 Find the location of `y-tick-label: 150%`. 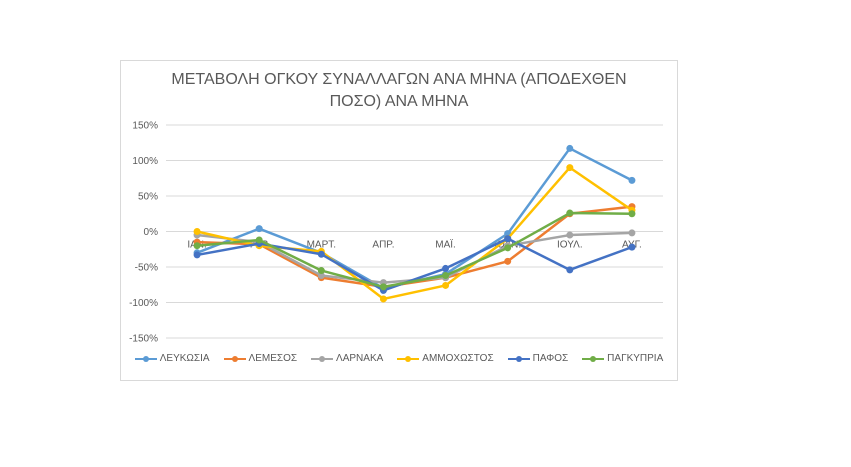

y-tick-label: 150% is located at coordinates (145, 126).